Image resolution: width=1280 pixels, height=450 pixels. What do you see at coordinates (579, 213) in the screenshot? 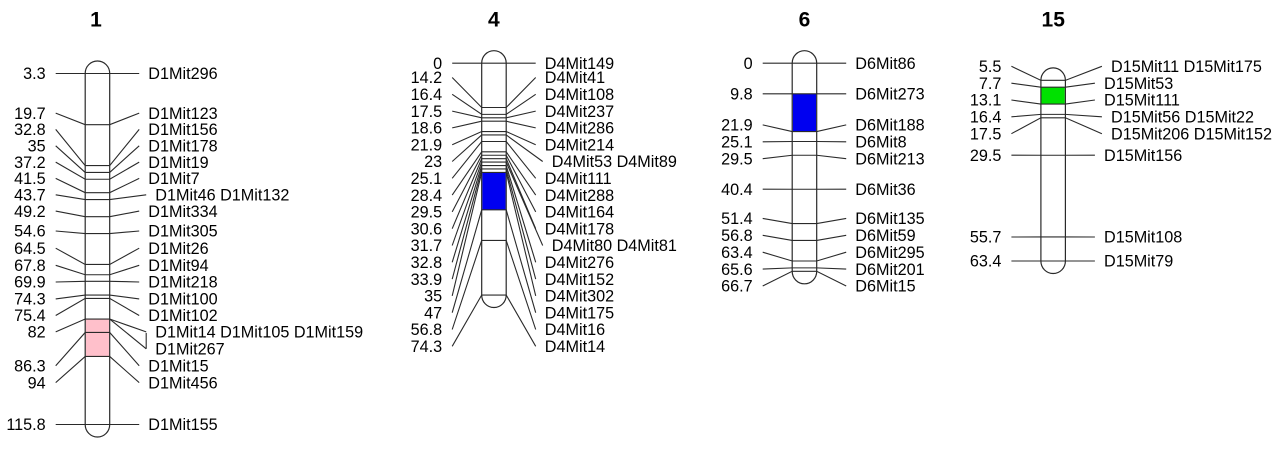
I see `svg-text: D4Mit164` at bounding box center [579, 213].